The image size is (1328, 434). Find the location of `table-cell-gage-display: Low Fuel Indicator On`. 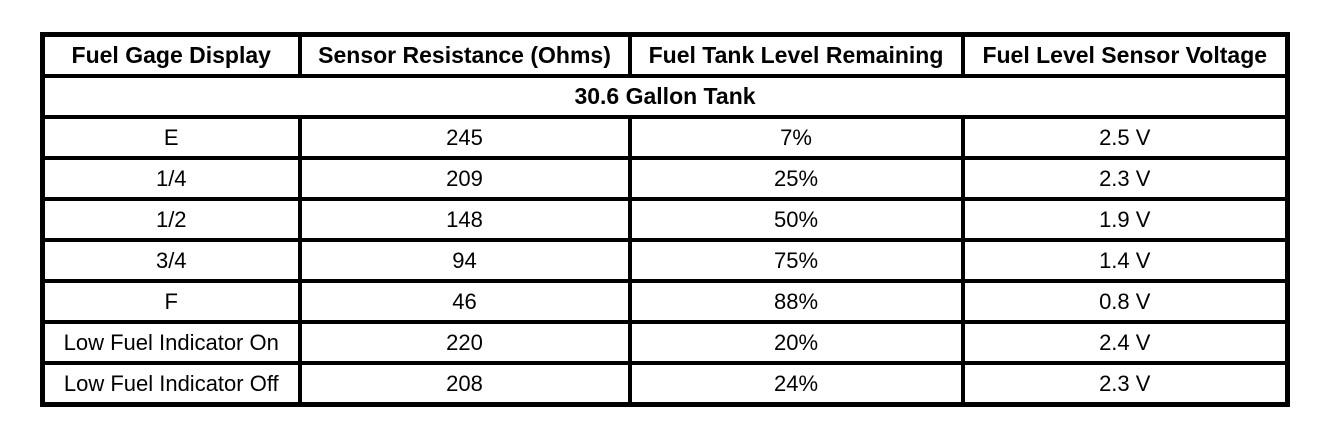

table-cell-gage-display: Low Fuel Indicator On is located at coordinates (171, 342).